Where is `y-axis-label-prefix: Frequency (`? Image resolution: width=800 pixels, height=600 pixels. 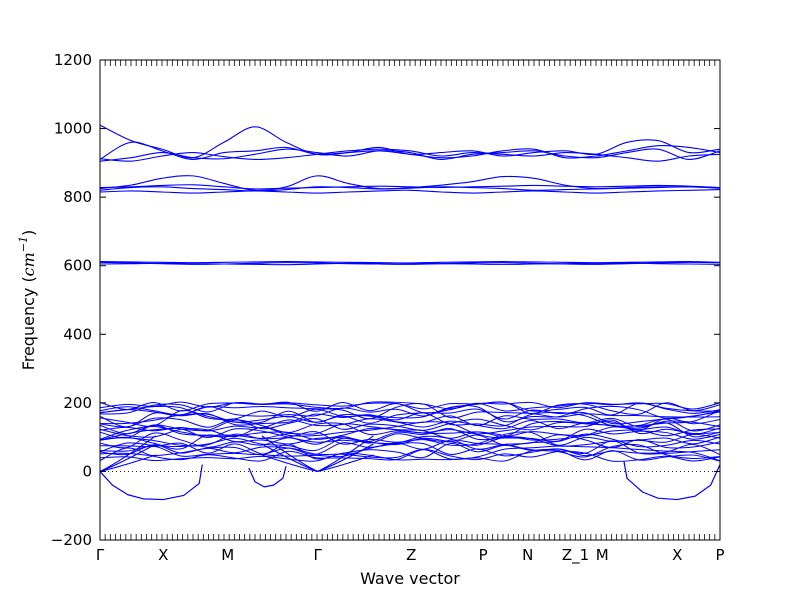
y-axis-label-prefix: Frequency ( is located at coordinates (28, 323).